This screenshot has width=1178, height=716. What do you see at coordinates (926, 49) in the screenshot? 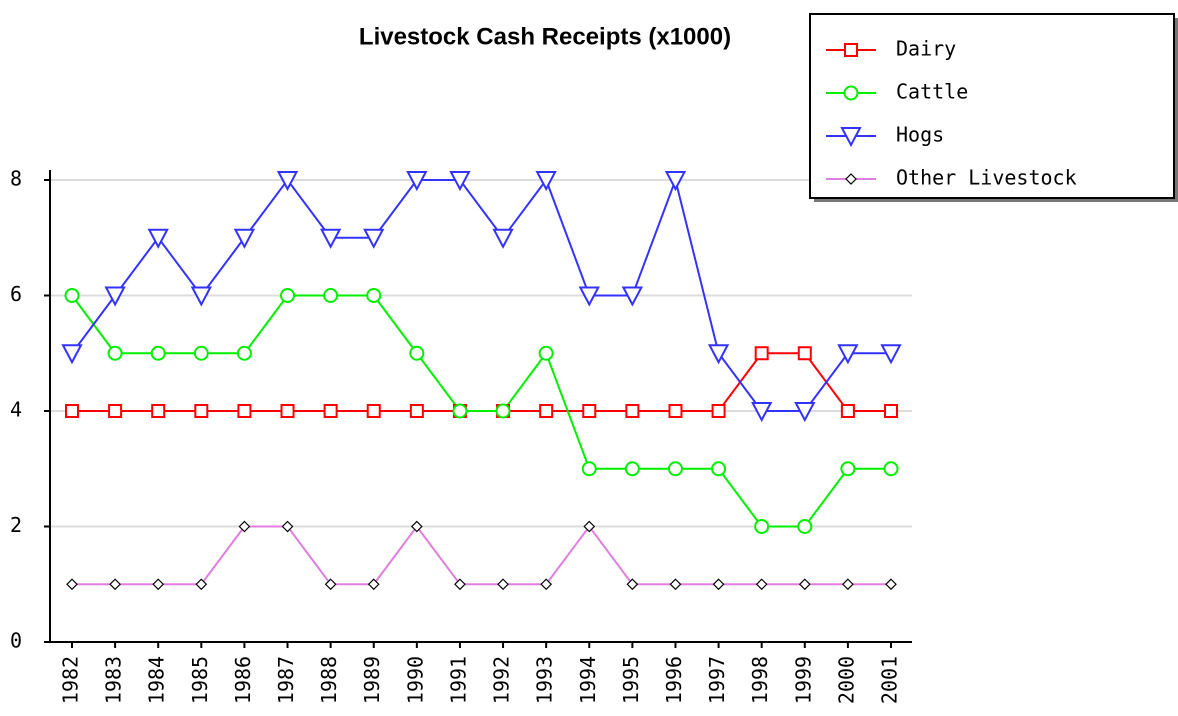
I see `legend-label: Dairy` at bounding box center [926, 49].